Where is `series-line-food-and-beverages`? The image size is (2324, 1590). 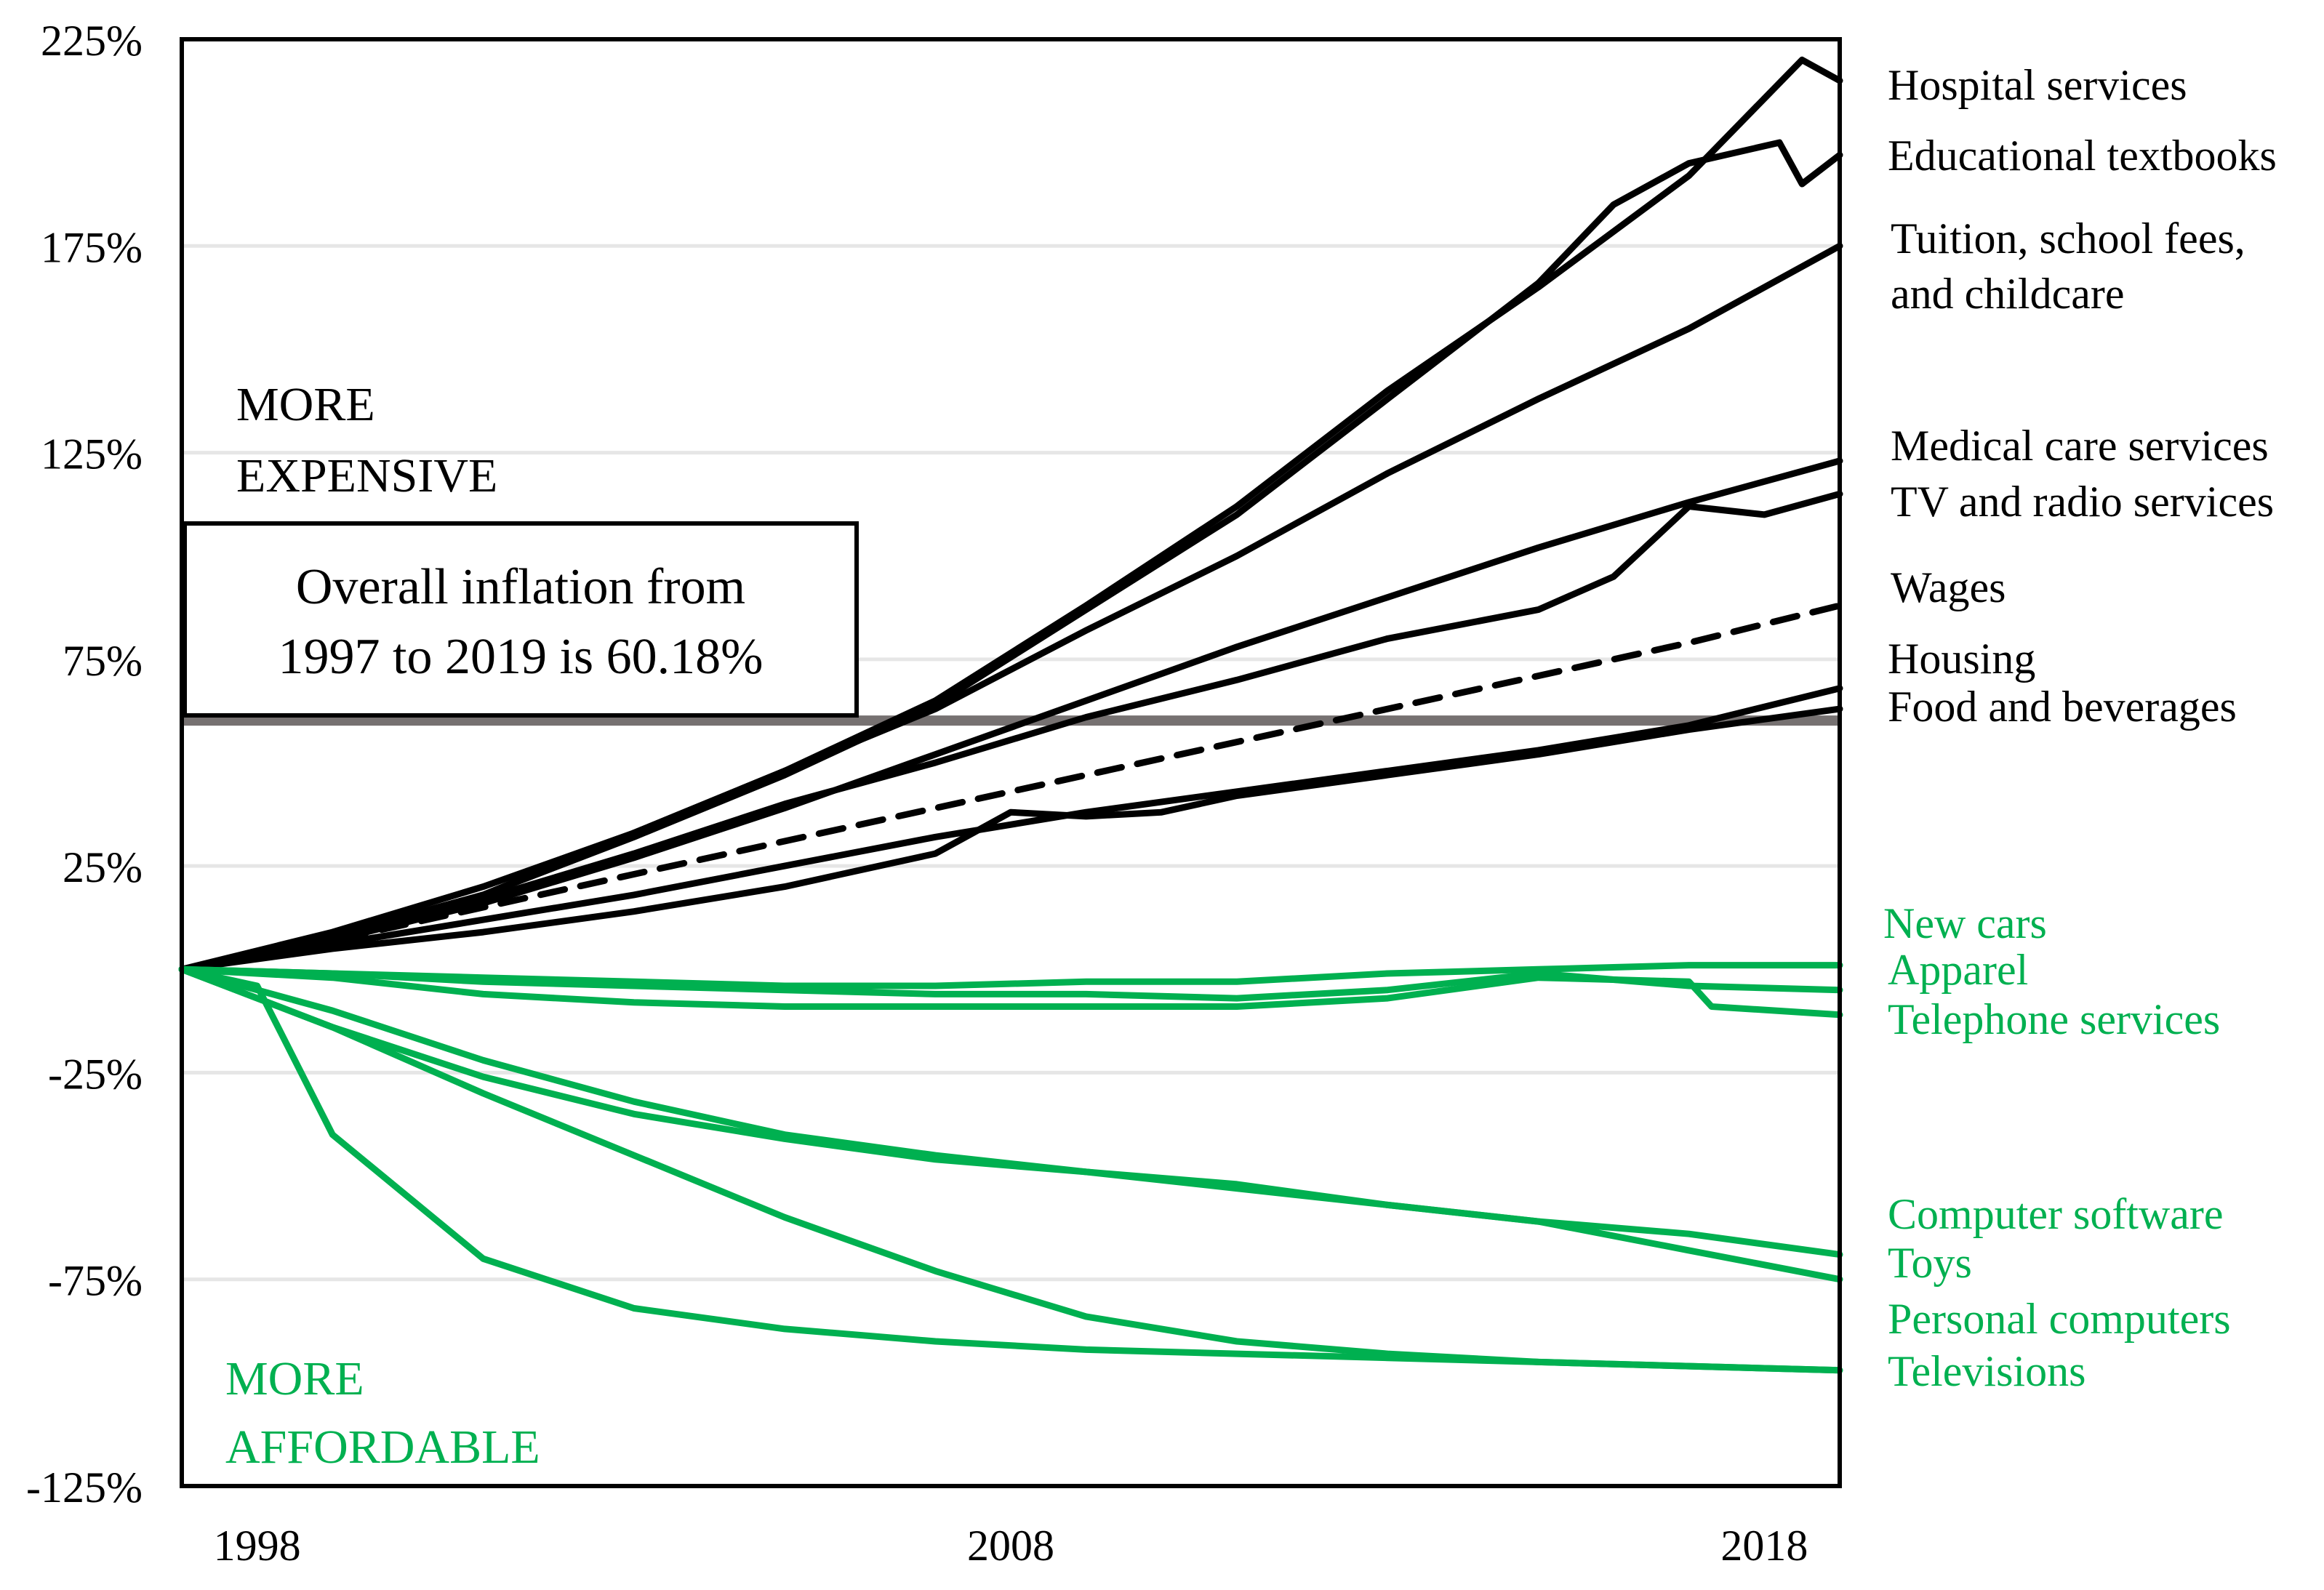
series-line-food-and-beverages is located at coordinates (1010, 839).